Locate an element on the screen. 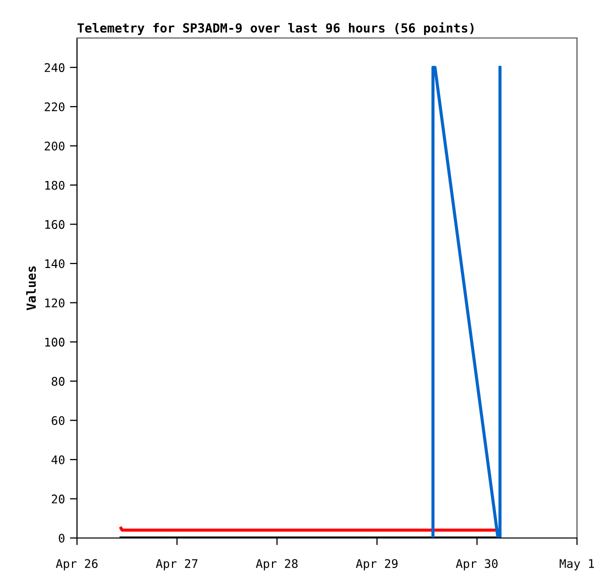 The image size is (615, 579). chart-title: Telemetry for SP3ADM-9 over last 96 hours (56 points) is located at coordinates (276, 29).